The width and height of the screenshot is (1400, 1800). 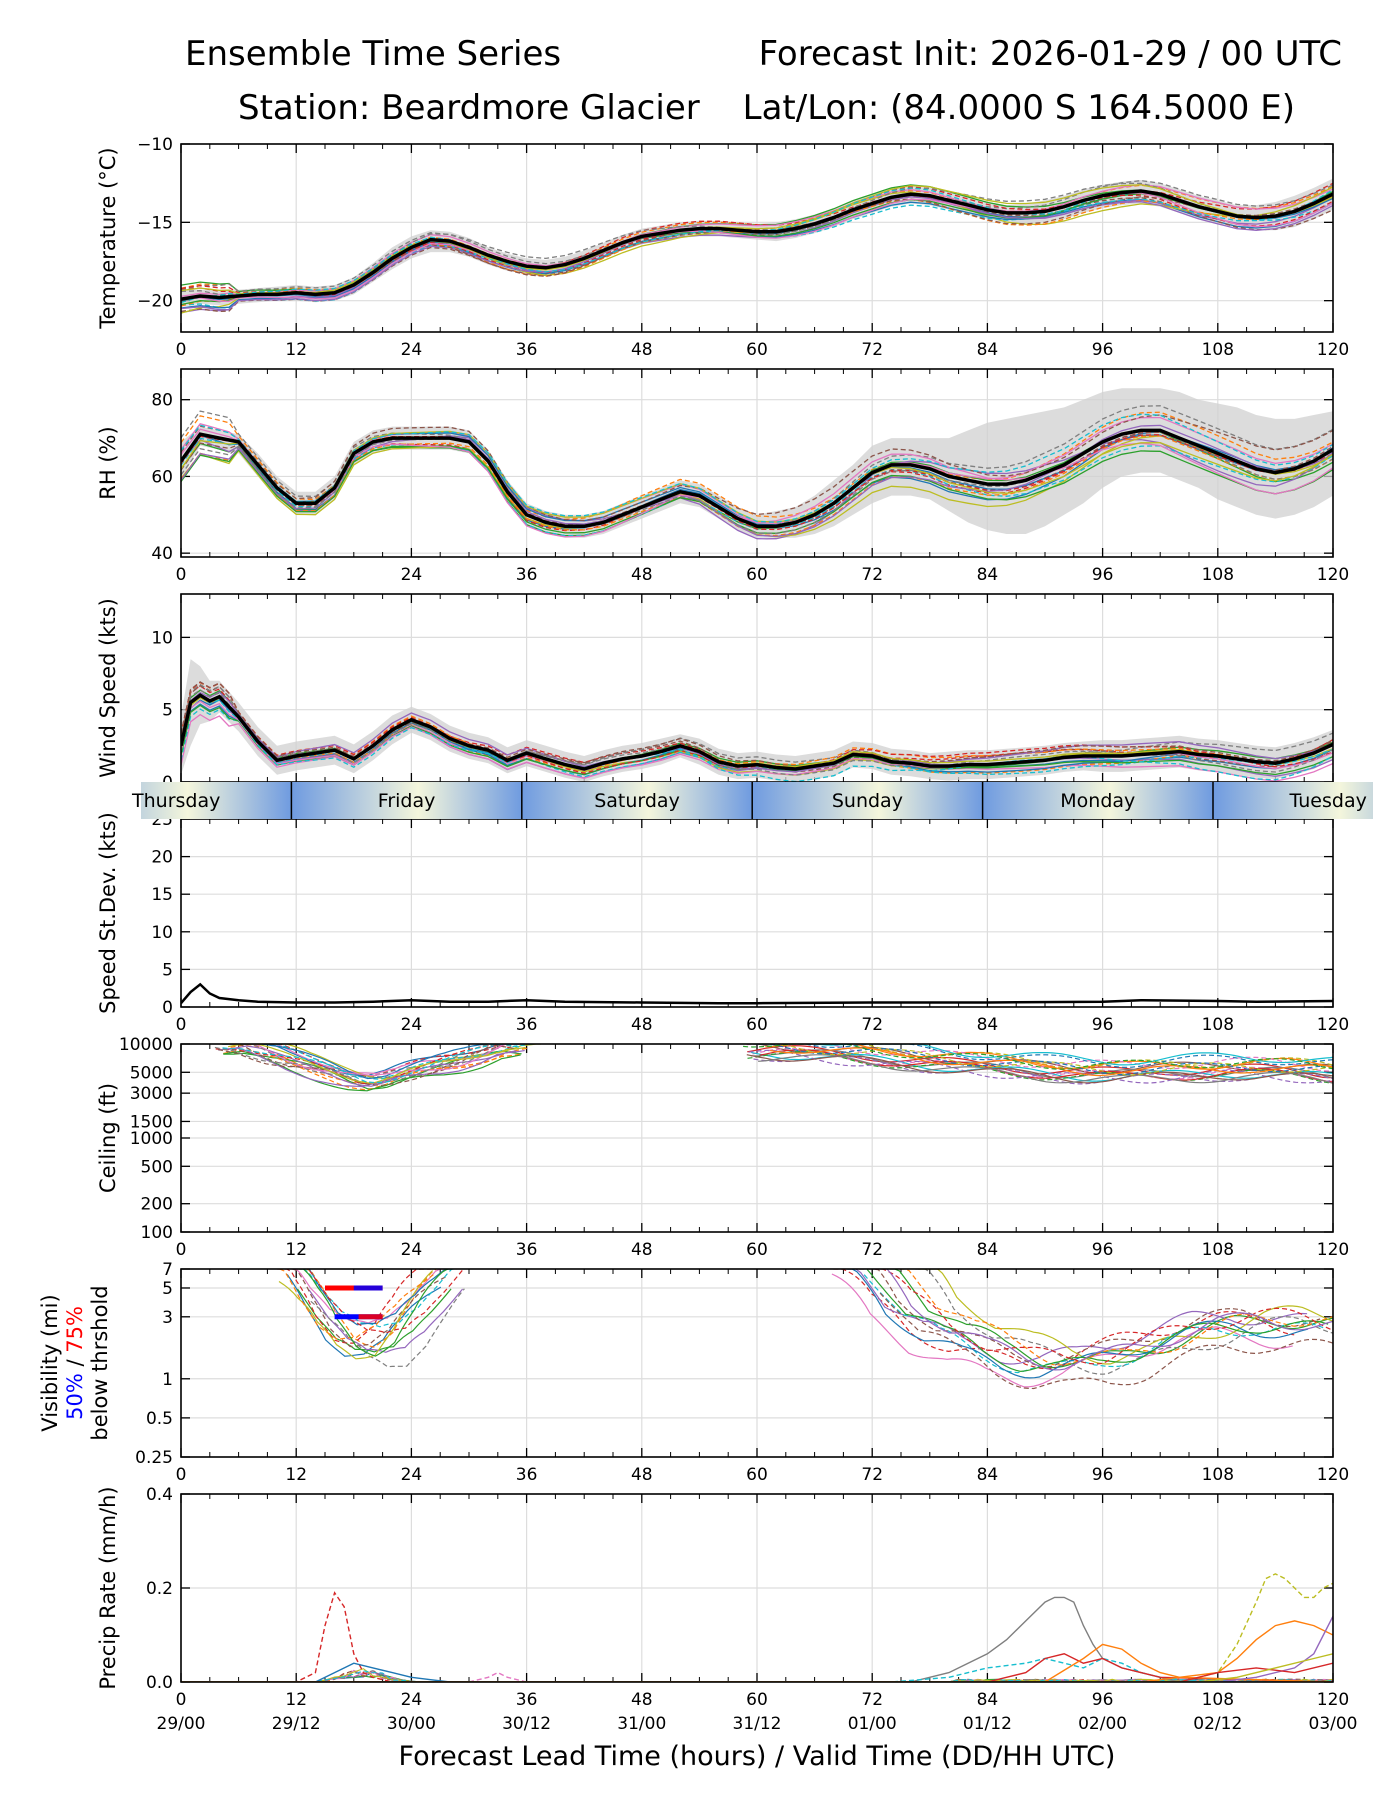 What do you see at coordinates (167, 1289) in the screenshot?
I see `visibility-y-tick-label: 5` at bounding box center [167, 1289].